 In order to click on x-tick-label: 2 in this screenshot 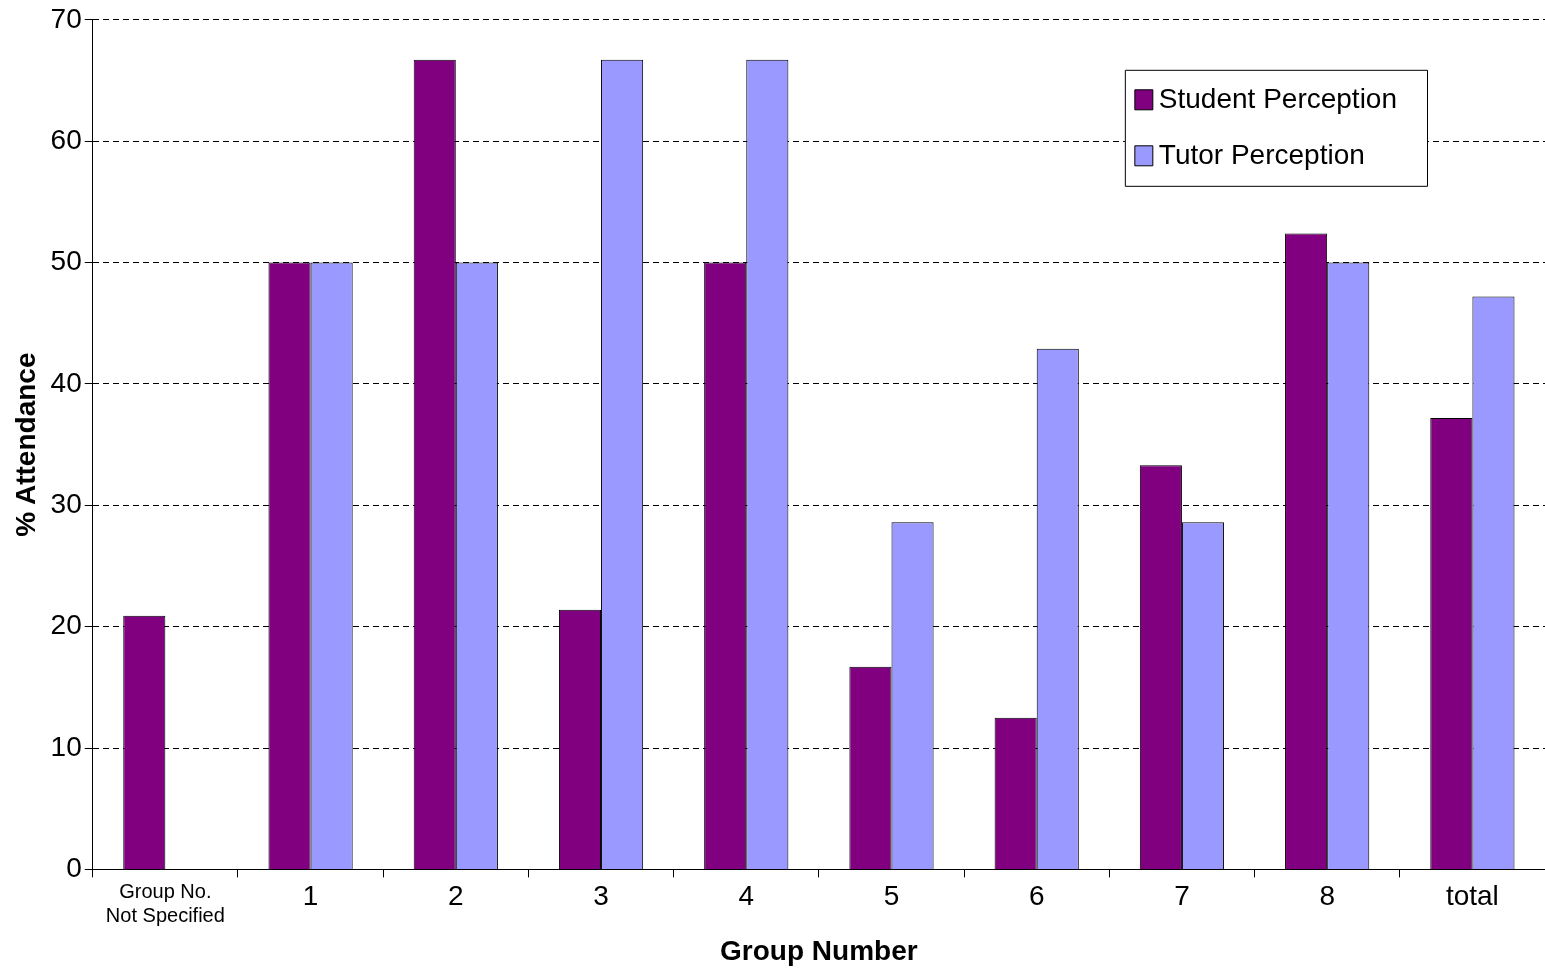, I will do `click(456, 895)`.